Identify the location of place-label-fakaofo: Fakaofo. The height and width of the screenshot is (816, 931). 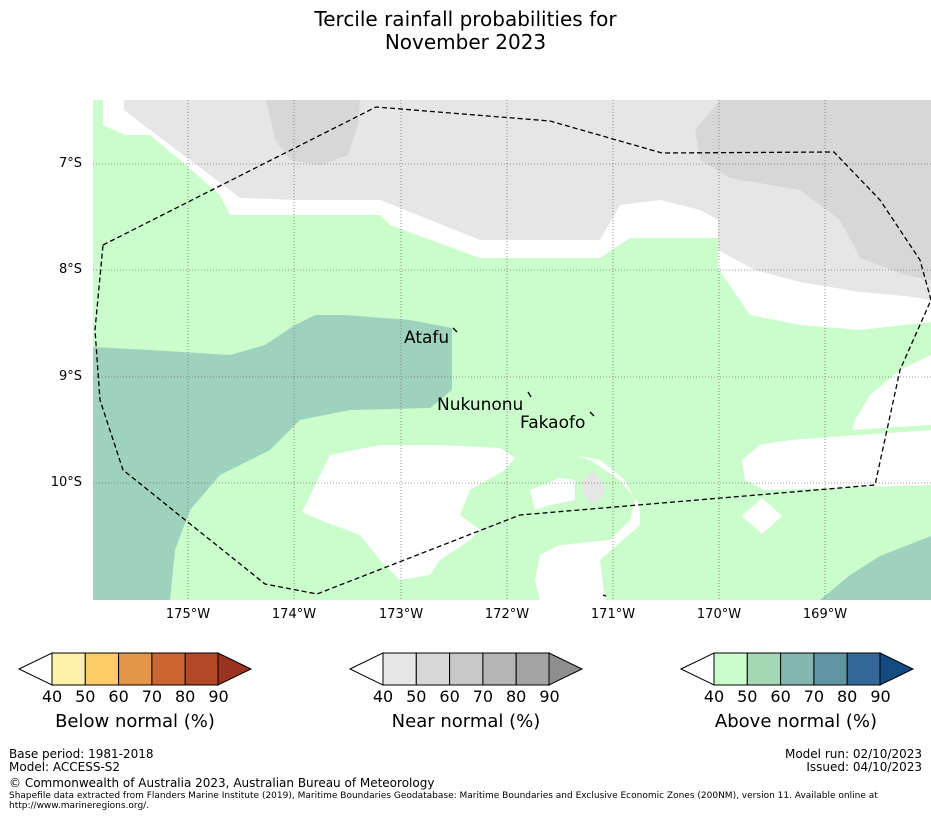
(553, 423).